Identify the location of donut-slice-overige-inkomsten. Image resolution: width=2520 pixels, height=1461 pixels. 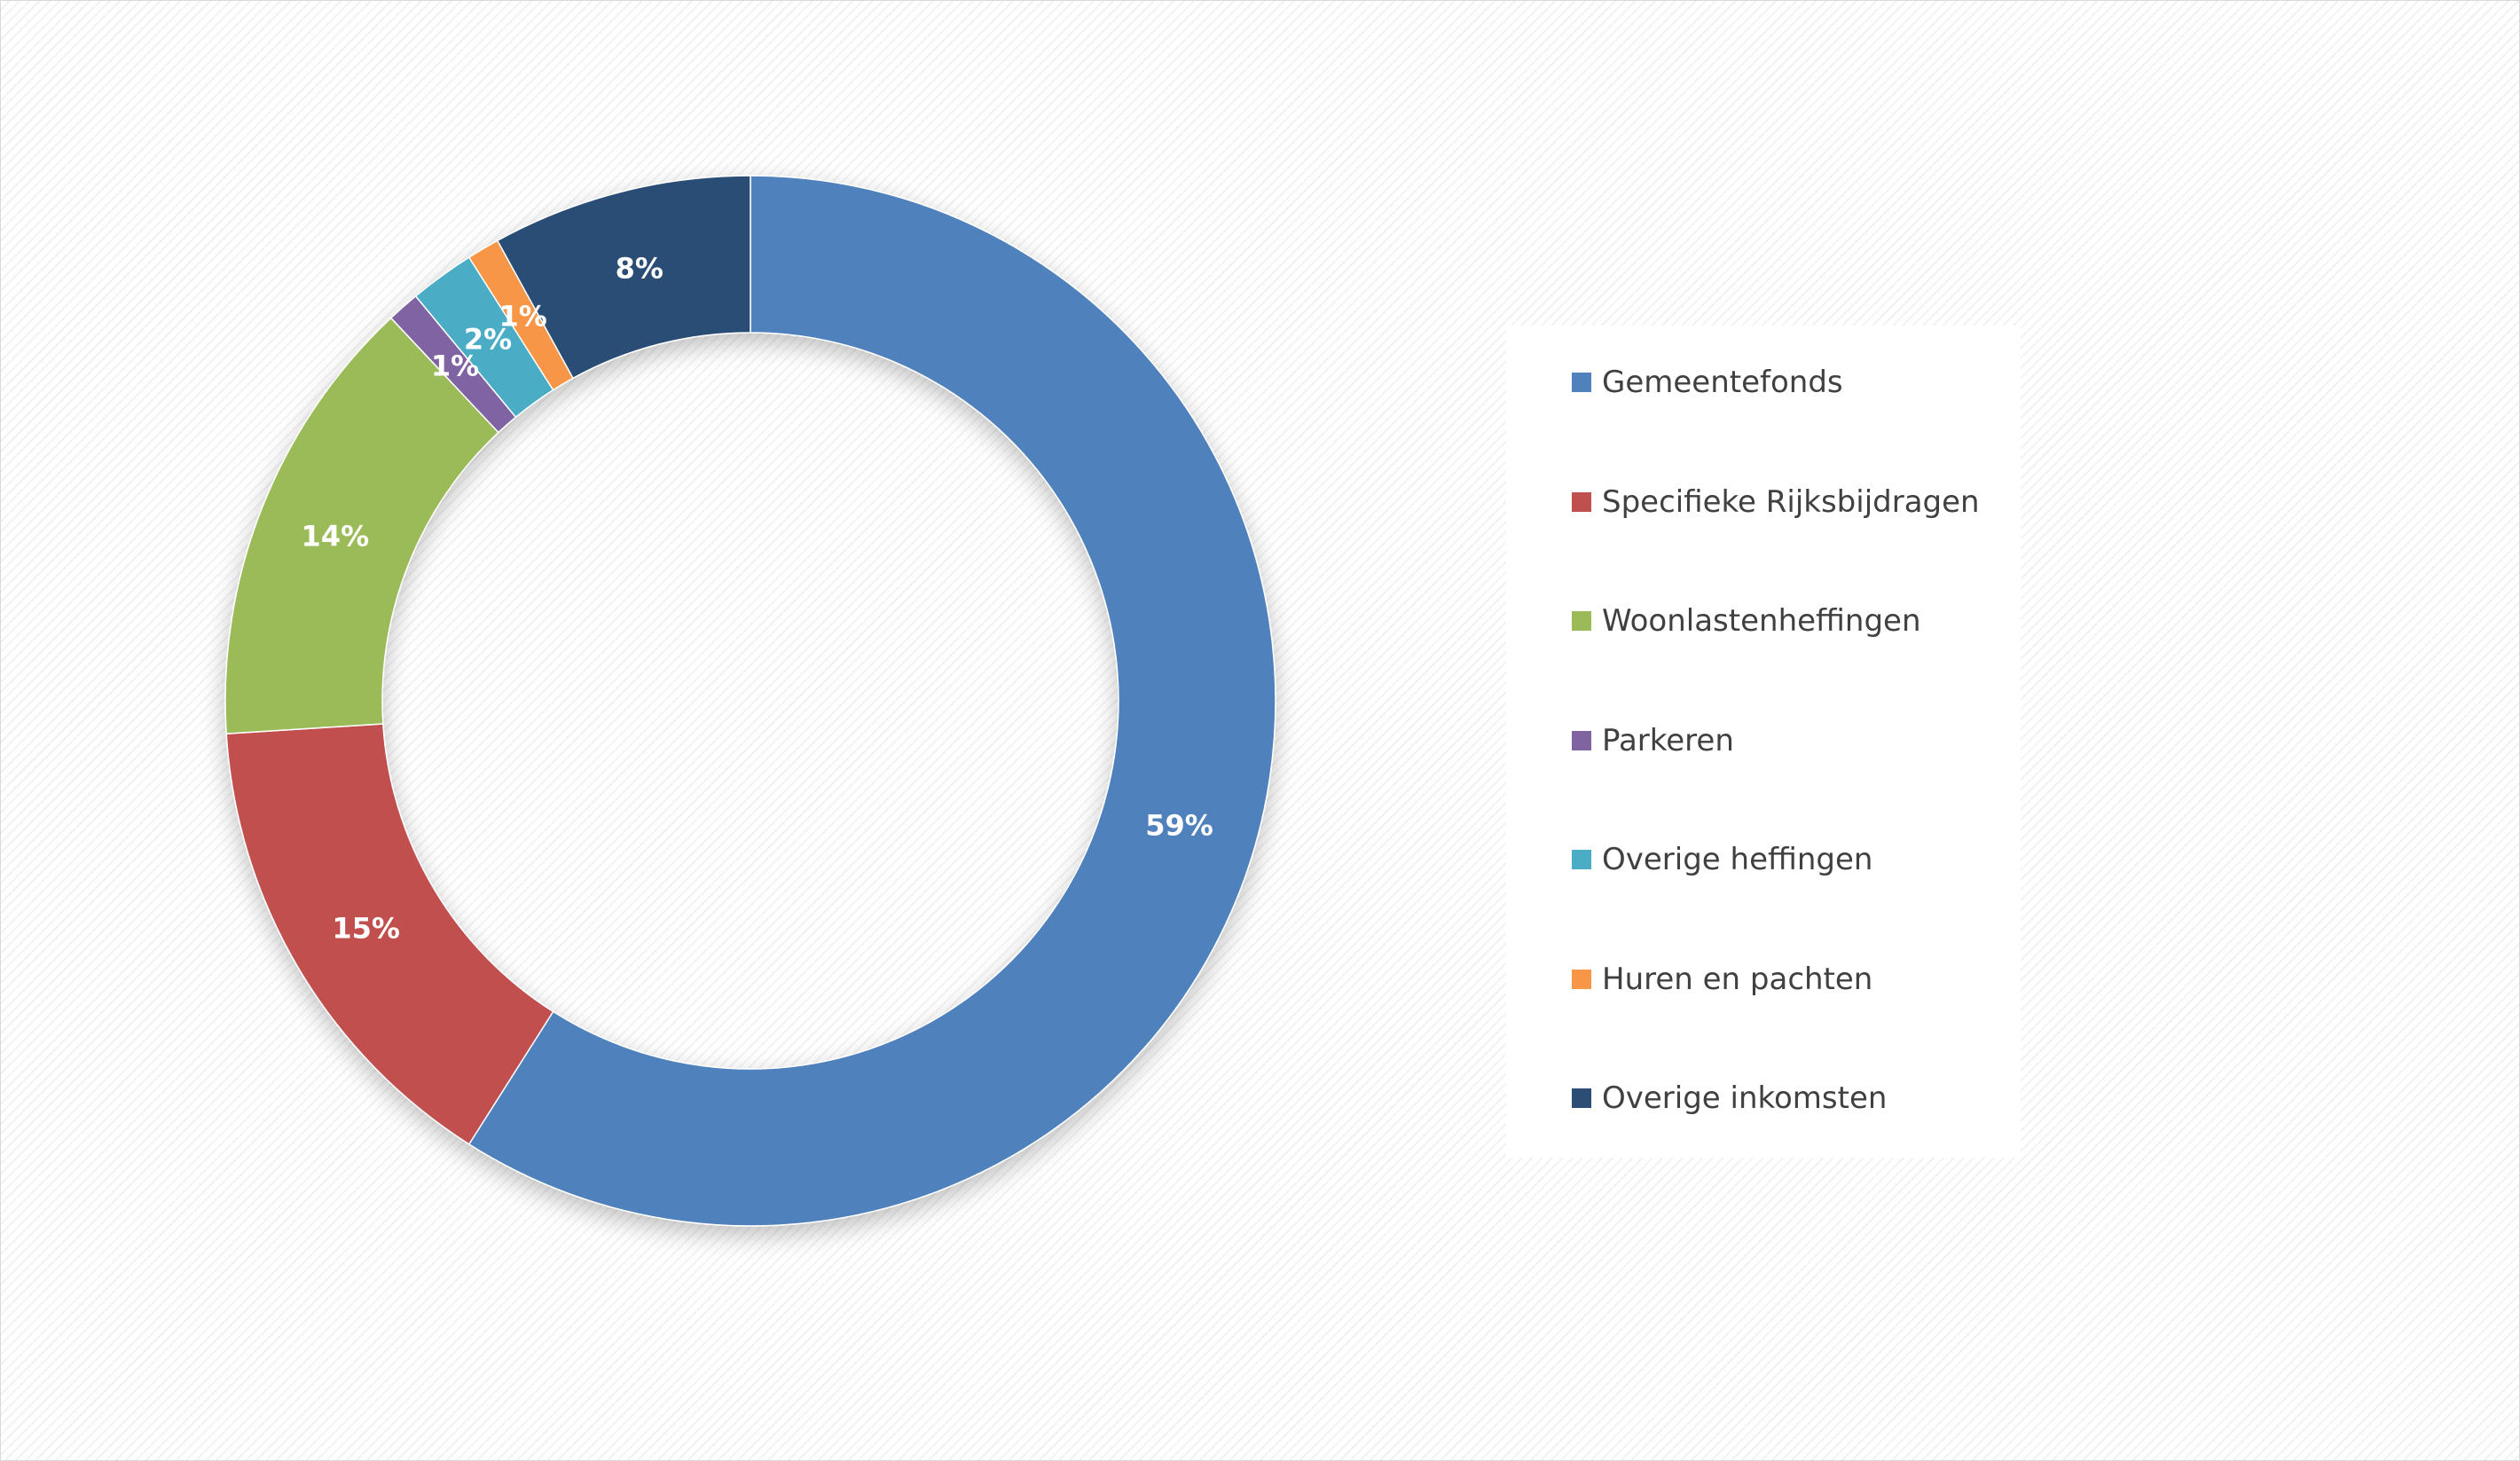
(623, 277).